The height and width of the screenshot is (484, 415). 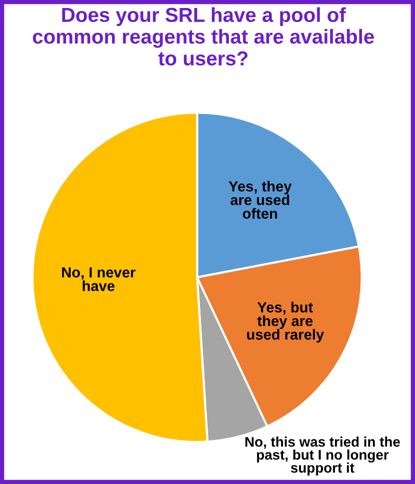 What do you see at coordinates (99, 279) in the screenshot?
I see `slice-label: No, I never have` at bounding box center [99, 279].